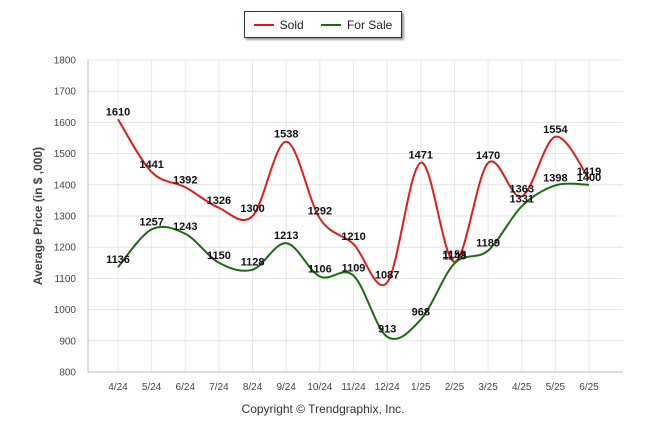 This screenshot has height=434, width=646. I want to click on legend: Sold For Sale, so click(323, 24).